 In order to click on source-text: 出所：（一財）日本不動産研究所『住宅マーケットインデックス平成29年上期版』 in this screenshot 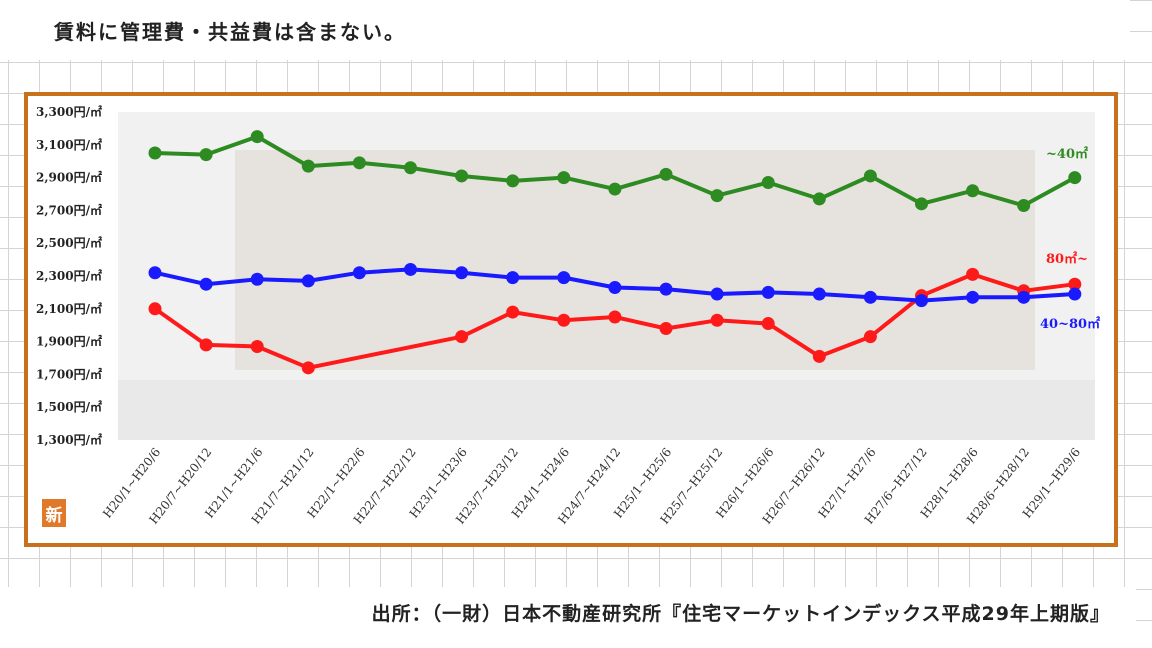, I will do `click(740, 614)`.